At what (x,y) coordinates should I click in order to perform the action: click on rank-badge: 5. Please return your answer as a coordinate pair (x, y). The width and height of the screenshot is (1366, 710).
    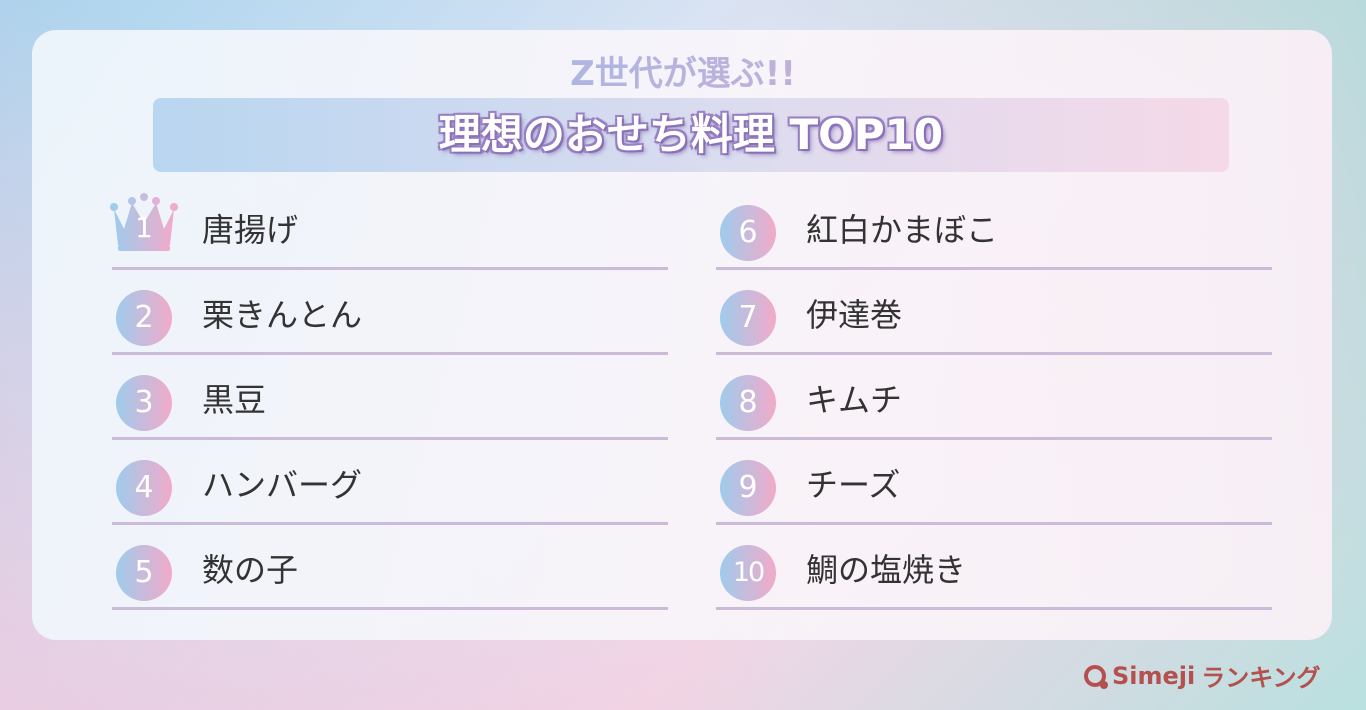
    Looking at the image, I should click on (144, 573).